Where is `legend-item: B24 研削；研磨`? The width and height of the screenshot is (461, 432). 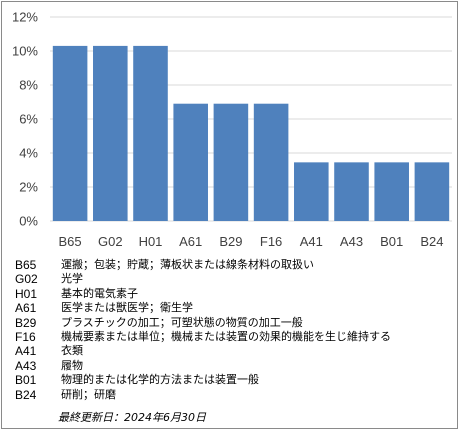 legend-item: B24 研削；研磨 is located at coordinates (235, 395).